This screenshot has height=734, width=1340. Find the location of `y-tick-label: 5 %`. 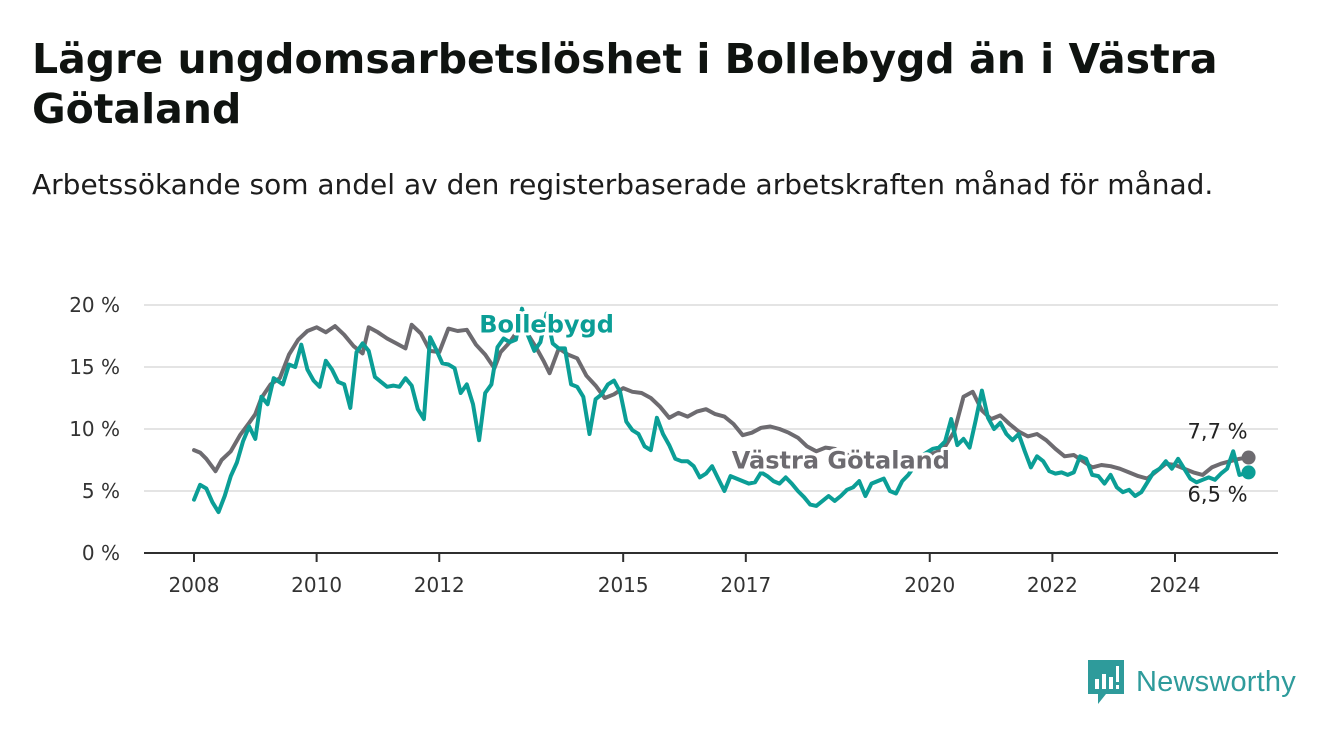

y-tick-label: 5 % is located at coordinates (101, 491).